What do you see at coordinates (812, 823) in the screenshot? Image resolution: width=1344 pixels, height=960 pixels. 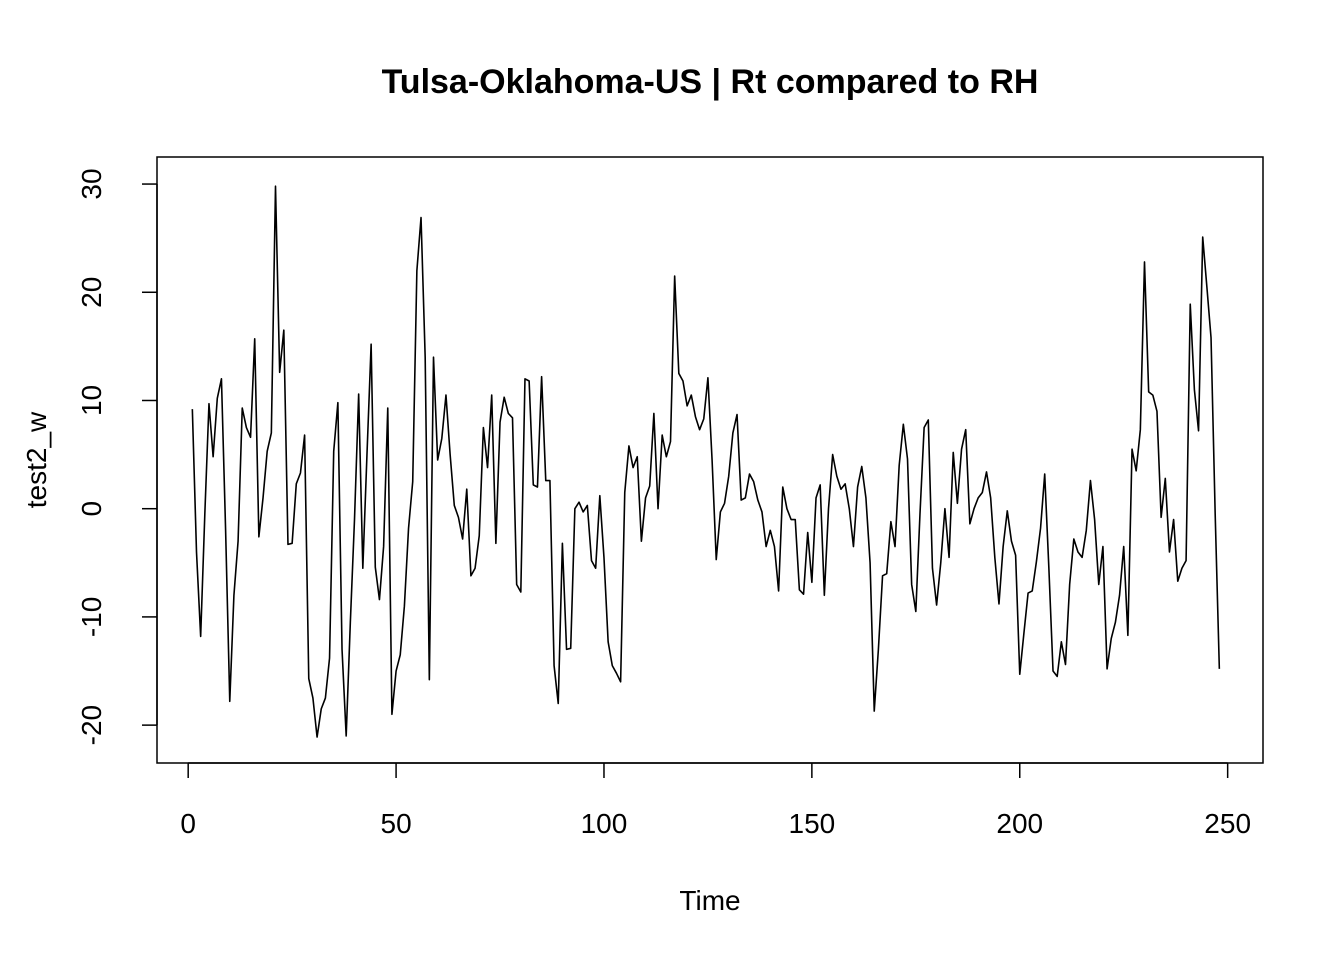 I see `x-tick-label: 150` at bounding box center [812, 823].